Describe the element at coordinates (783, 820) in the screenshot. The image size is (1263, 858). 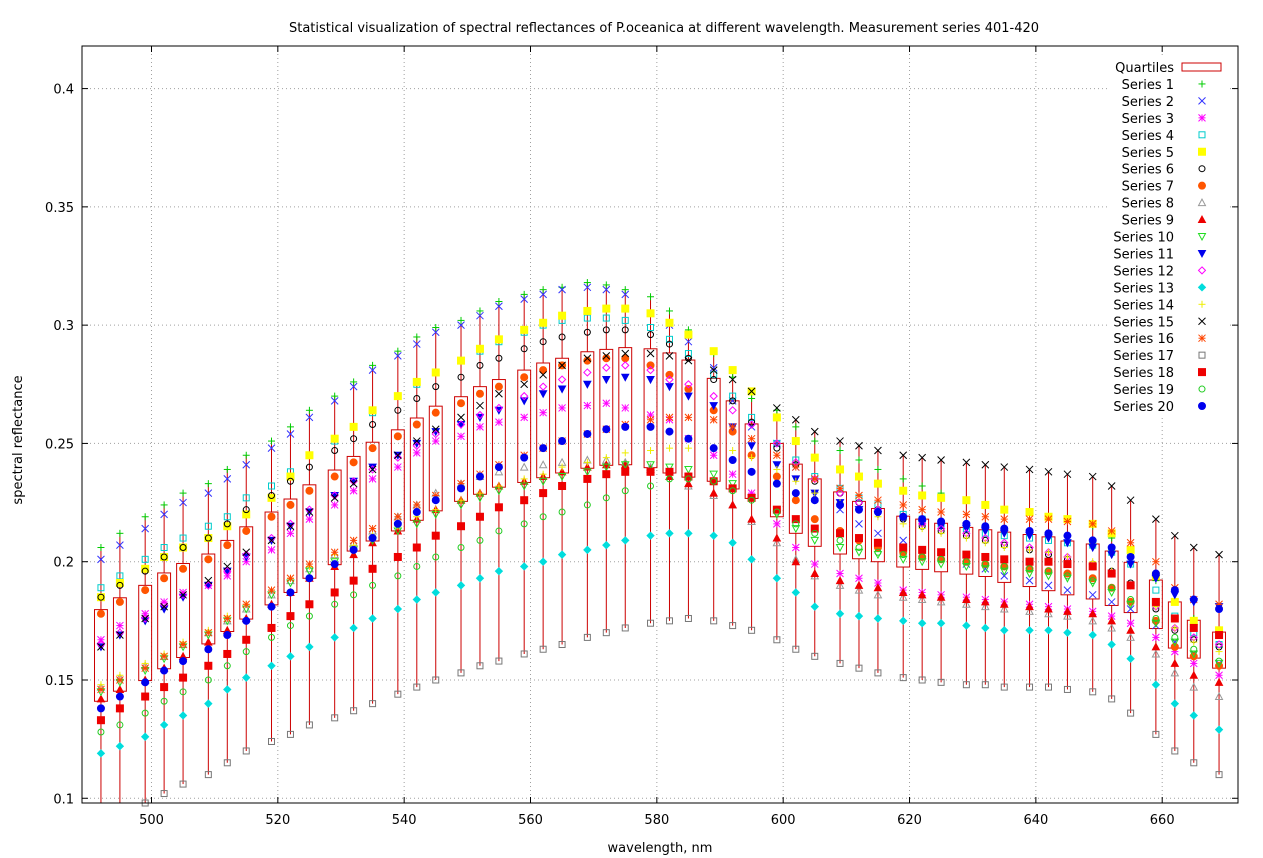
I see `x-tick-label: 600` at that location.